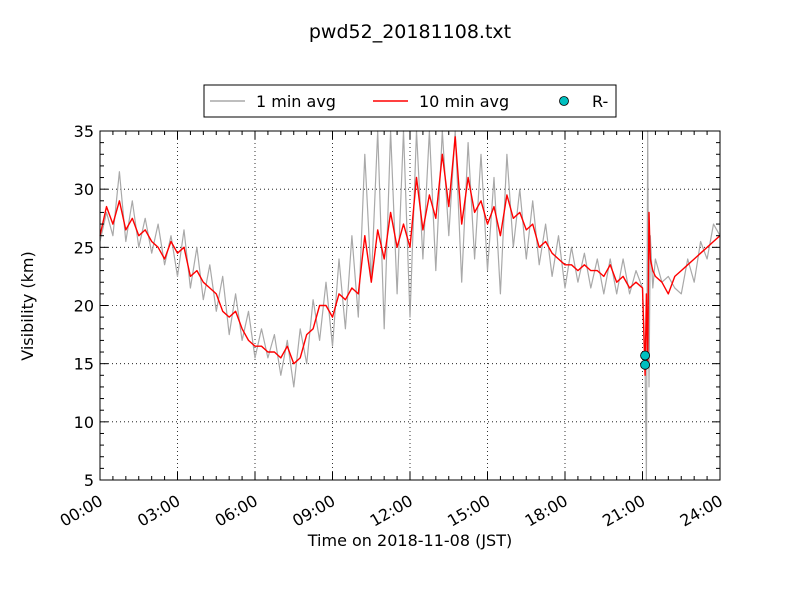 The height and width of the screenshot is (600, 800). Describe the element at coordinates (84, 364) in the screenshot. I see `y-tick-label: 15` at that location.